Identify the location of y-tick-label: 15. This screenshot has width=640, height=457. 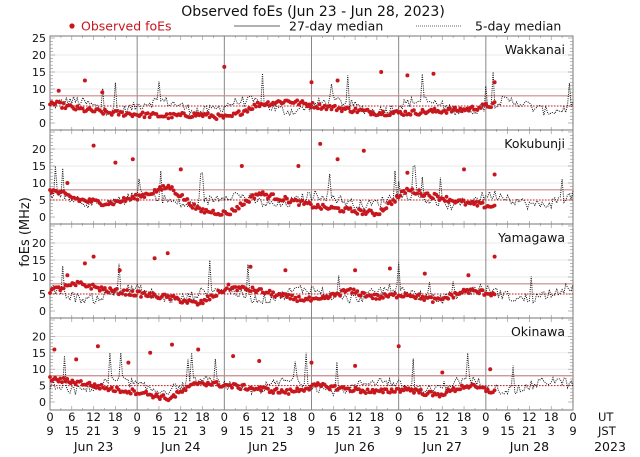
(39, 72).